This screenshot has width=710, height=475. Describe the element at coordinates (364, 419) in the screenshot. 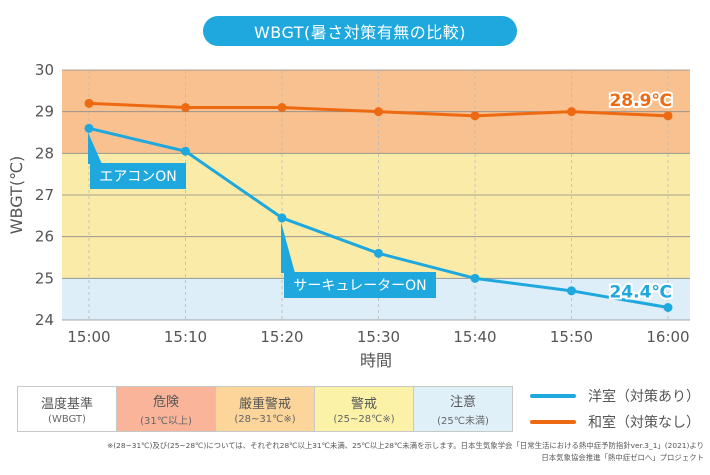

I see `zone-legend-range: (25~28℃※)` at that location.